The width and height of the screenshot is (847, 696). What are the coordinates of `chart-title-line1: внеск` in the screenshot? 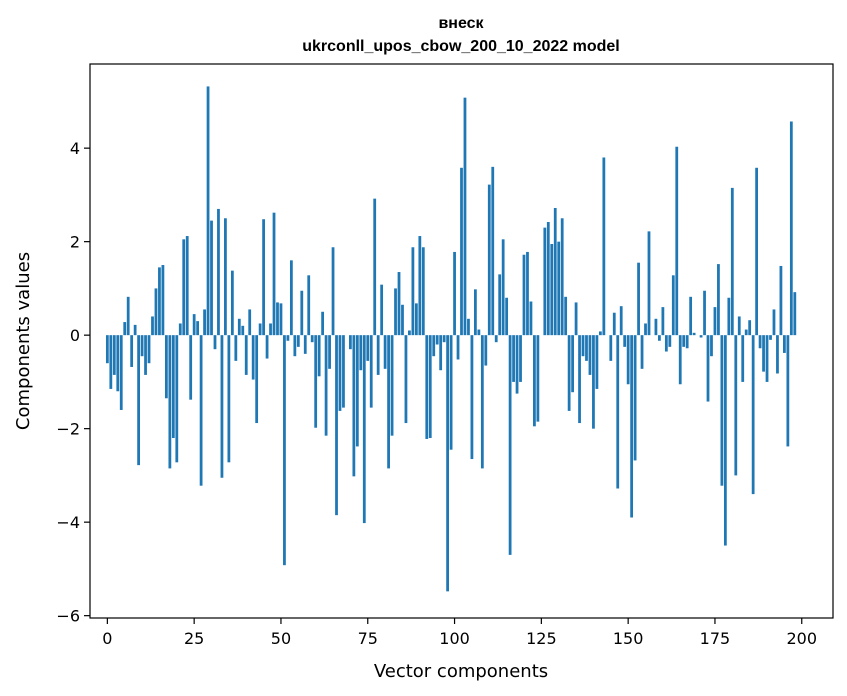 It's located at (461, 23).